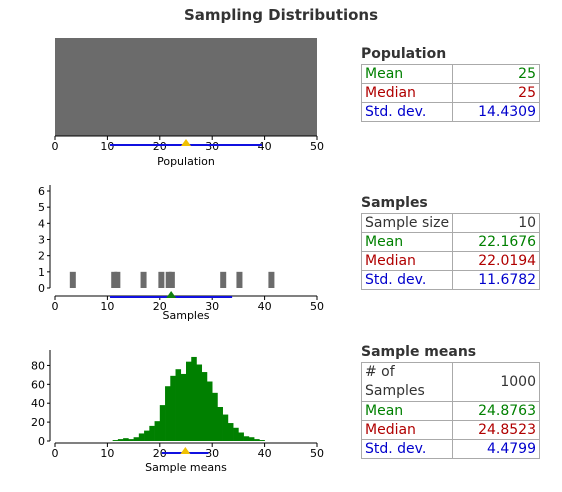  I want to click on x-axis-label: Samples, so click(186, 315).